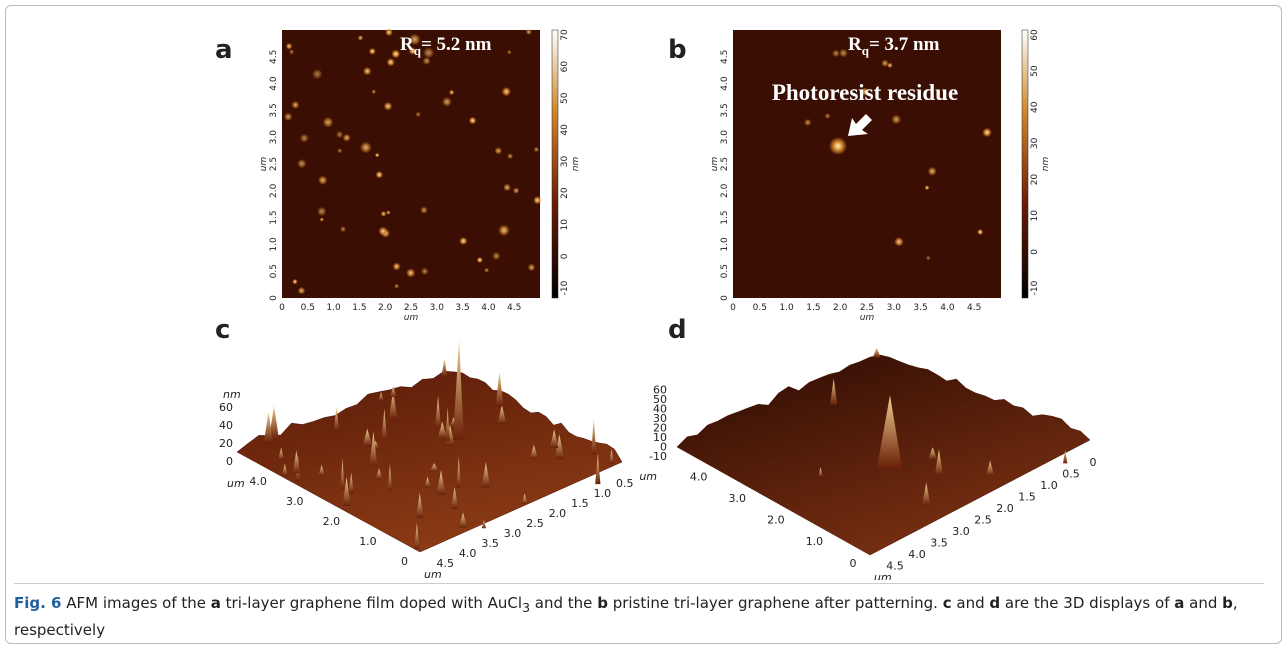  Describe the element at coordinates (1025, 164) in the screenshot. I see `colorbar` at that location.